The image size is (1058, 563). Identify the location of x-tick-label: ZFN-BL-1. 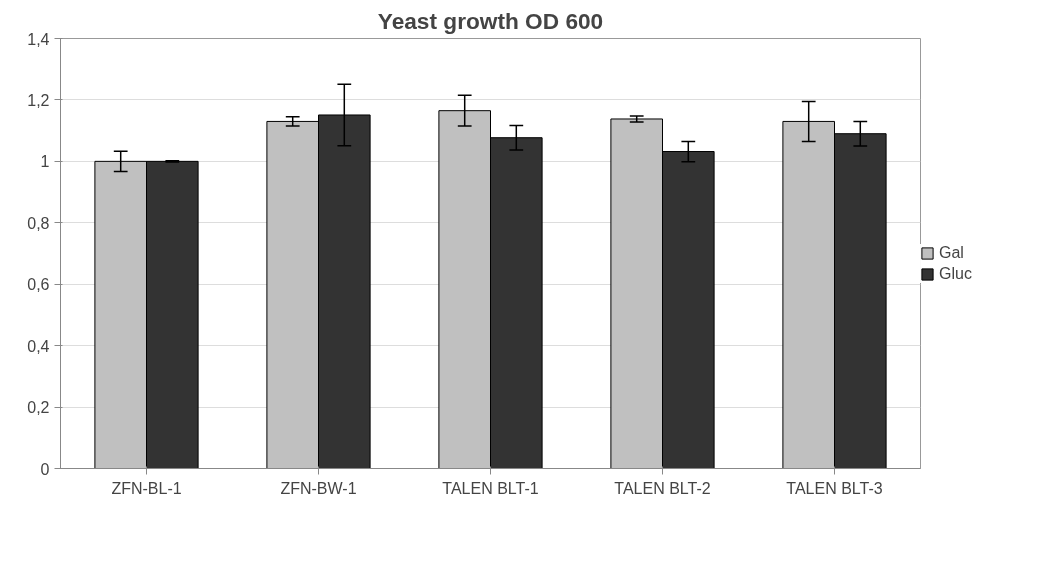
(146, 488).